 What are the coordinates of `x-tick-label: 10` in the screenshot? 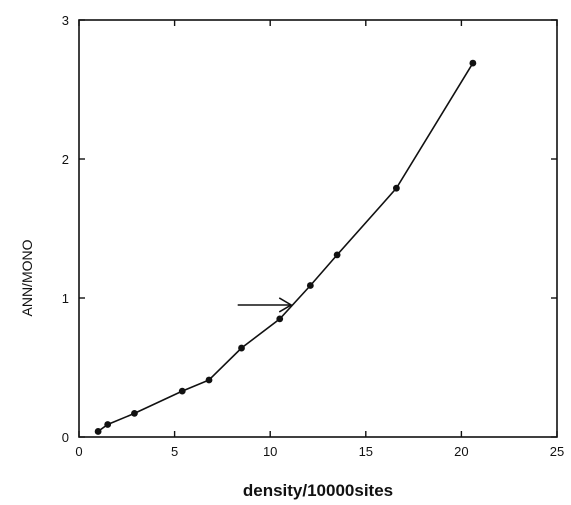 It's located at (270, 451).